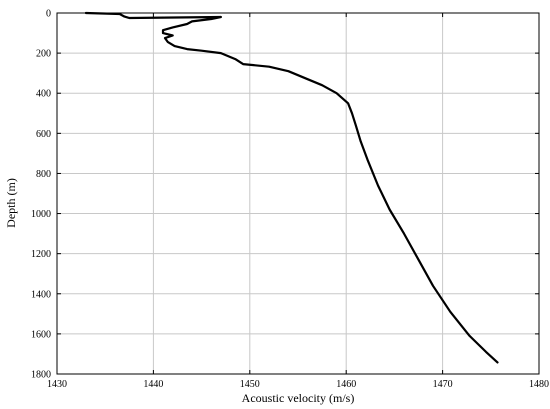 Image resolution: width=550 pixels, height=409 pixels. I want to click on y-tick-label: 1800, so click(41, 375).